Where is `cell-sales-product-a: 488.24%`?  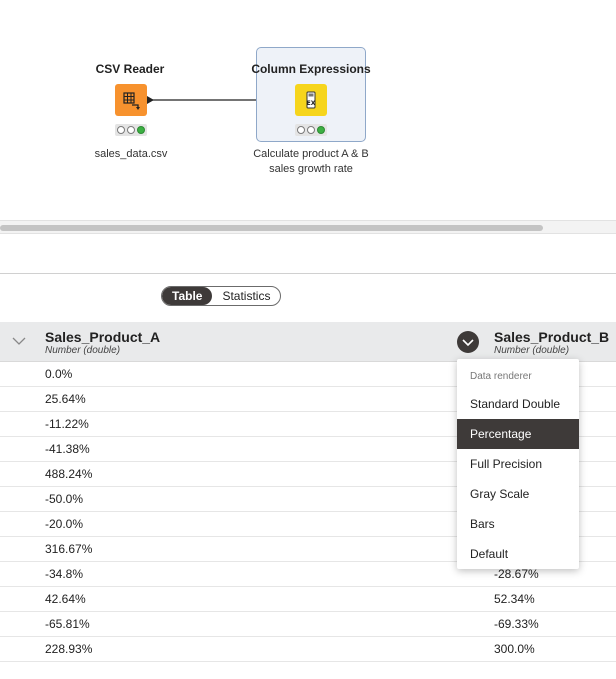
cell-sales-product-a: 488.24% is located at coordinates (69, 474).